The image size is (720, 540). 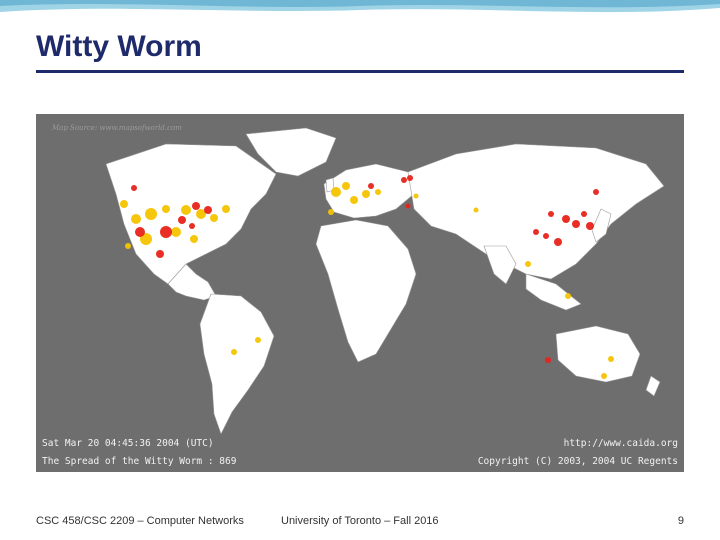 I want to click on land-new-zealand, so click(x=653, y=386).